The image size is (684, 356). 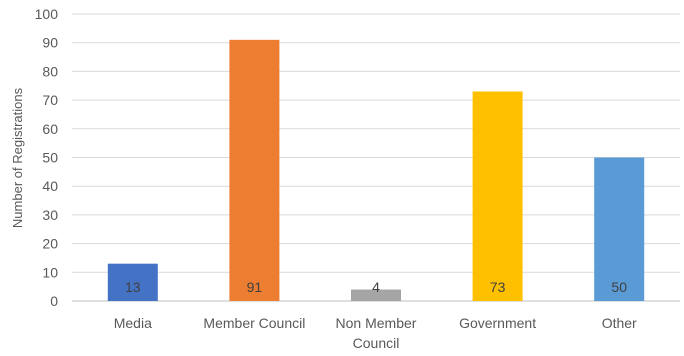 I want to click on data-label: 13, so click(x=133, y=287).